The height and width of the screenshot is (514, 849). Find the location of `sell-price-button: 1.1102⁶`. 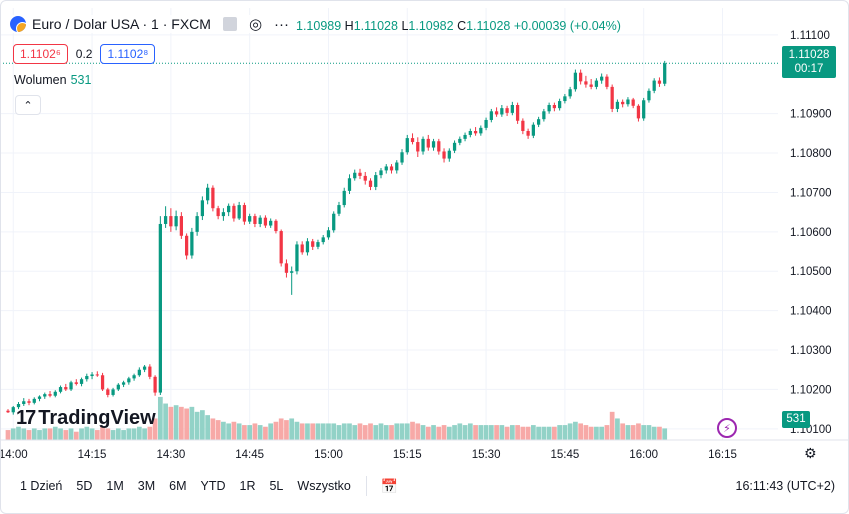

sell-price-button: 1.1102⁶ is located at coordinates (40, 54).